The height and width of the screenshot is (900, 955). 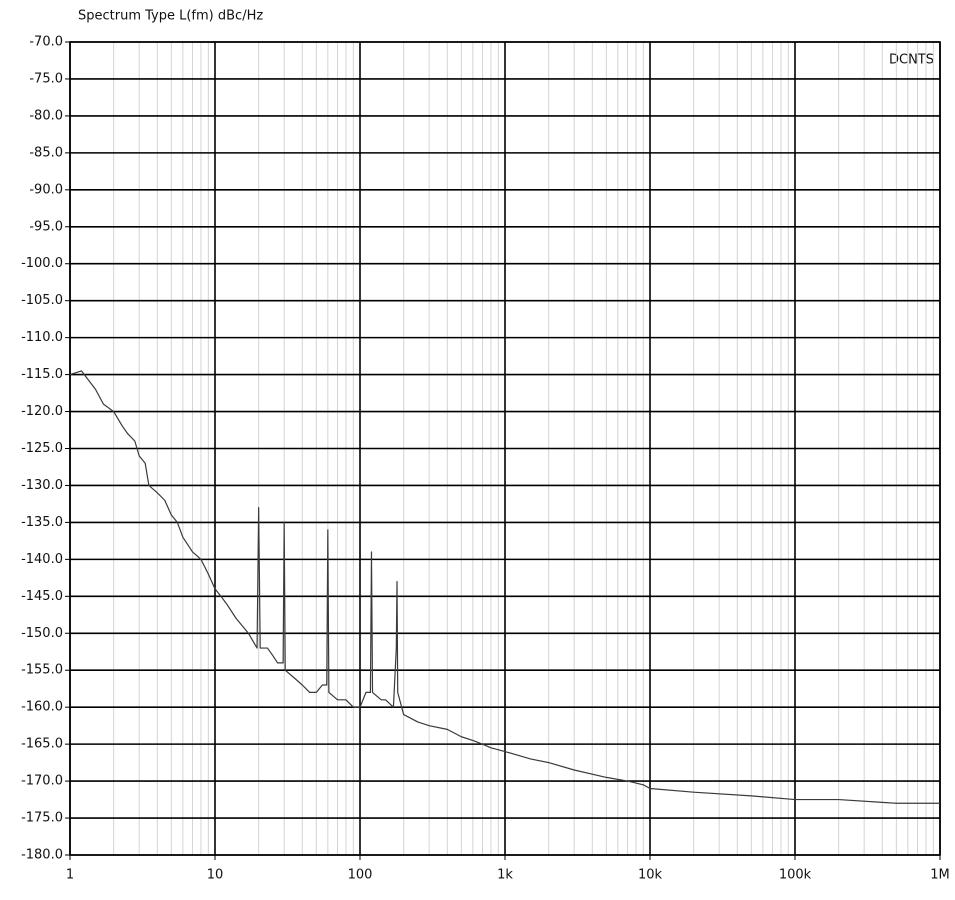 What do you see at coordinates (911, 60) in the screenshot?
I see `annotation: DCNTS` at bounding box center [911, 60].